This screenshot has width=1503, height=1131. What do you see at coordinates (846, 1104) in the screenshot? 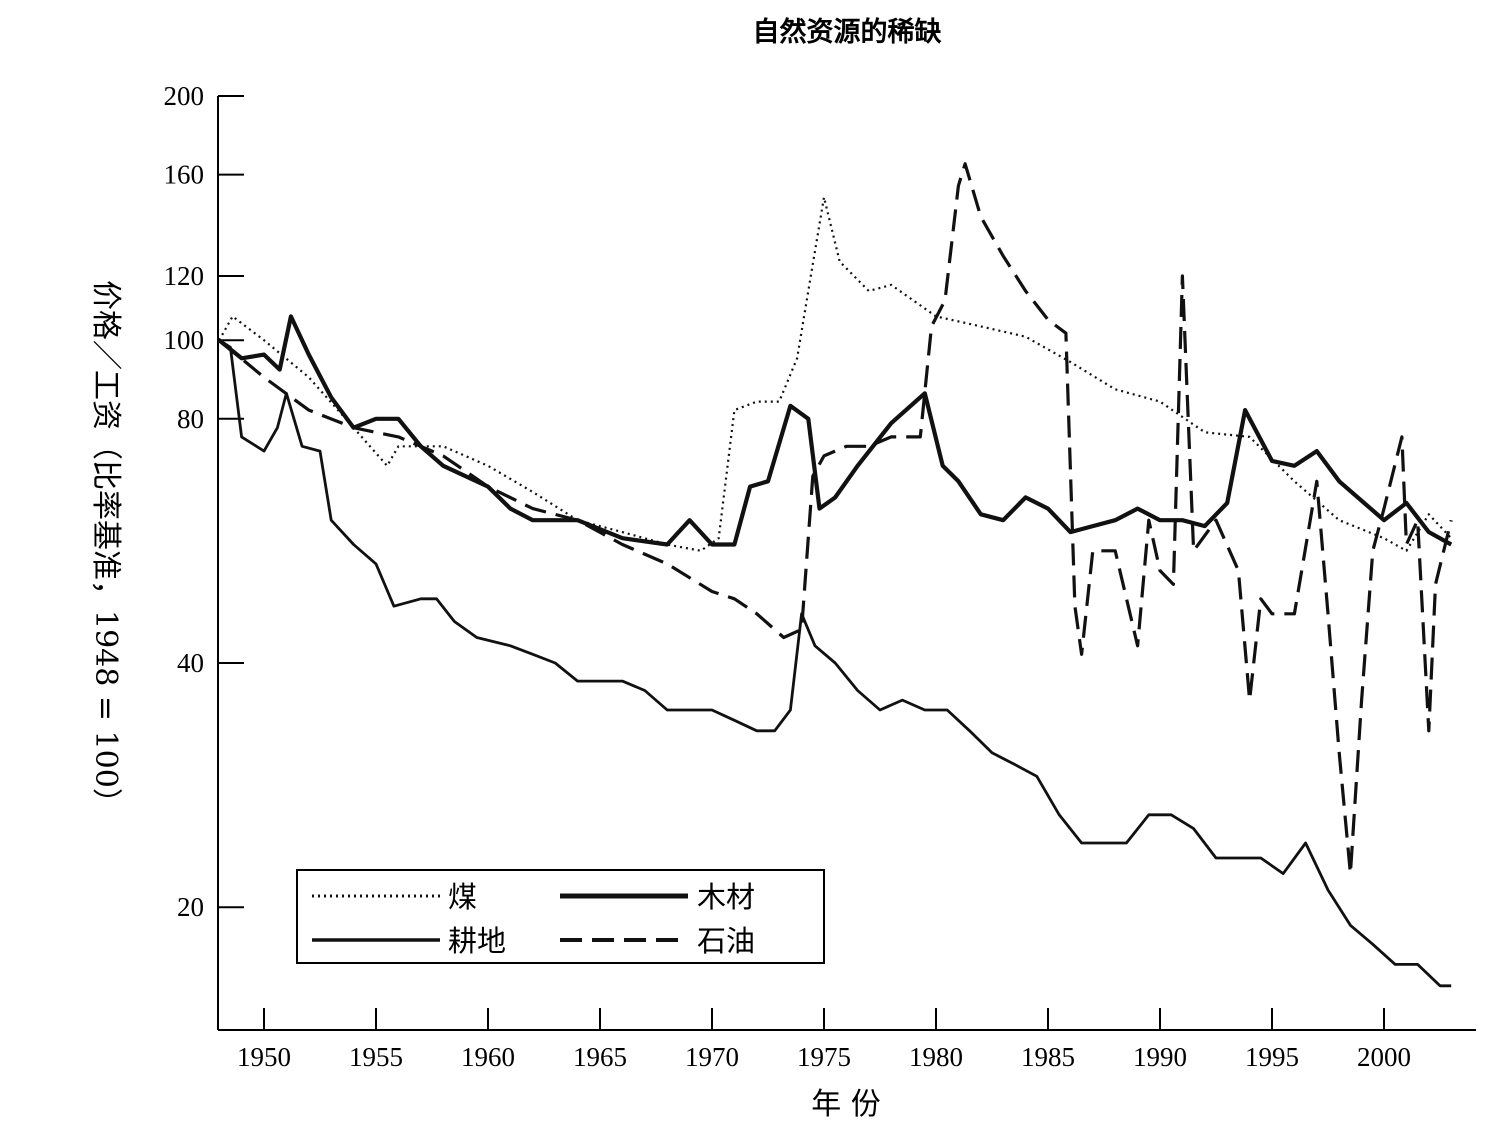
I see `x-axis-title: 年 份` at bounding box center [846, 1104].